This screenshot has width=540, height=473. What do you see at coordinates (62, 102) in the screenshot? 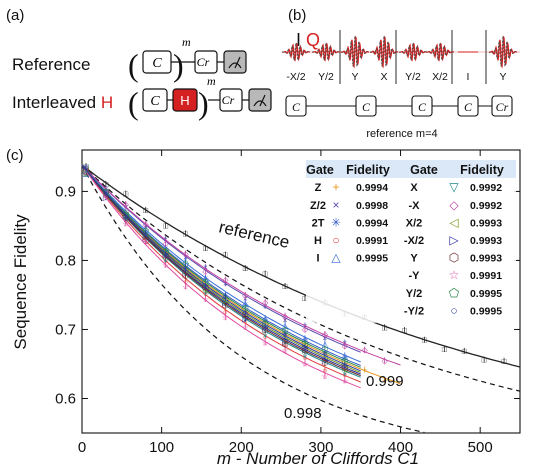
I see `interleaved-label: Interleaved H` at bounding box center [62, 102].